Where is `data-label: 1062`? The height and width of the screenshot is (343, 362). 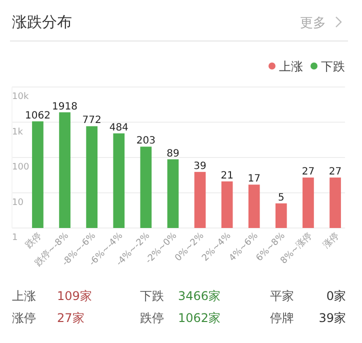 data-label: 1062 is located at coordinates (37, 116).